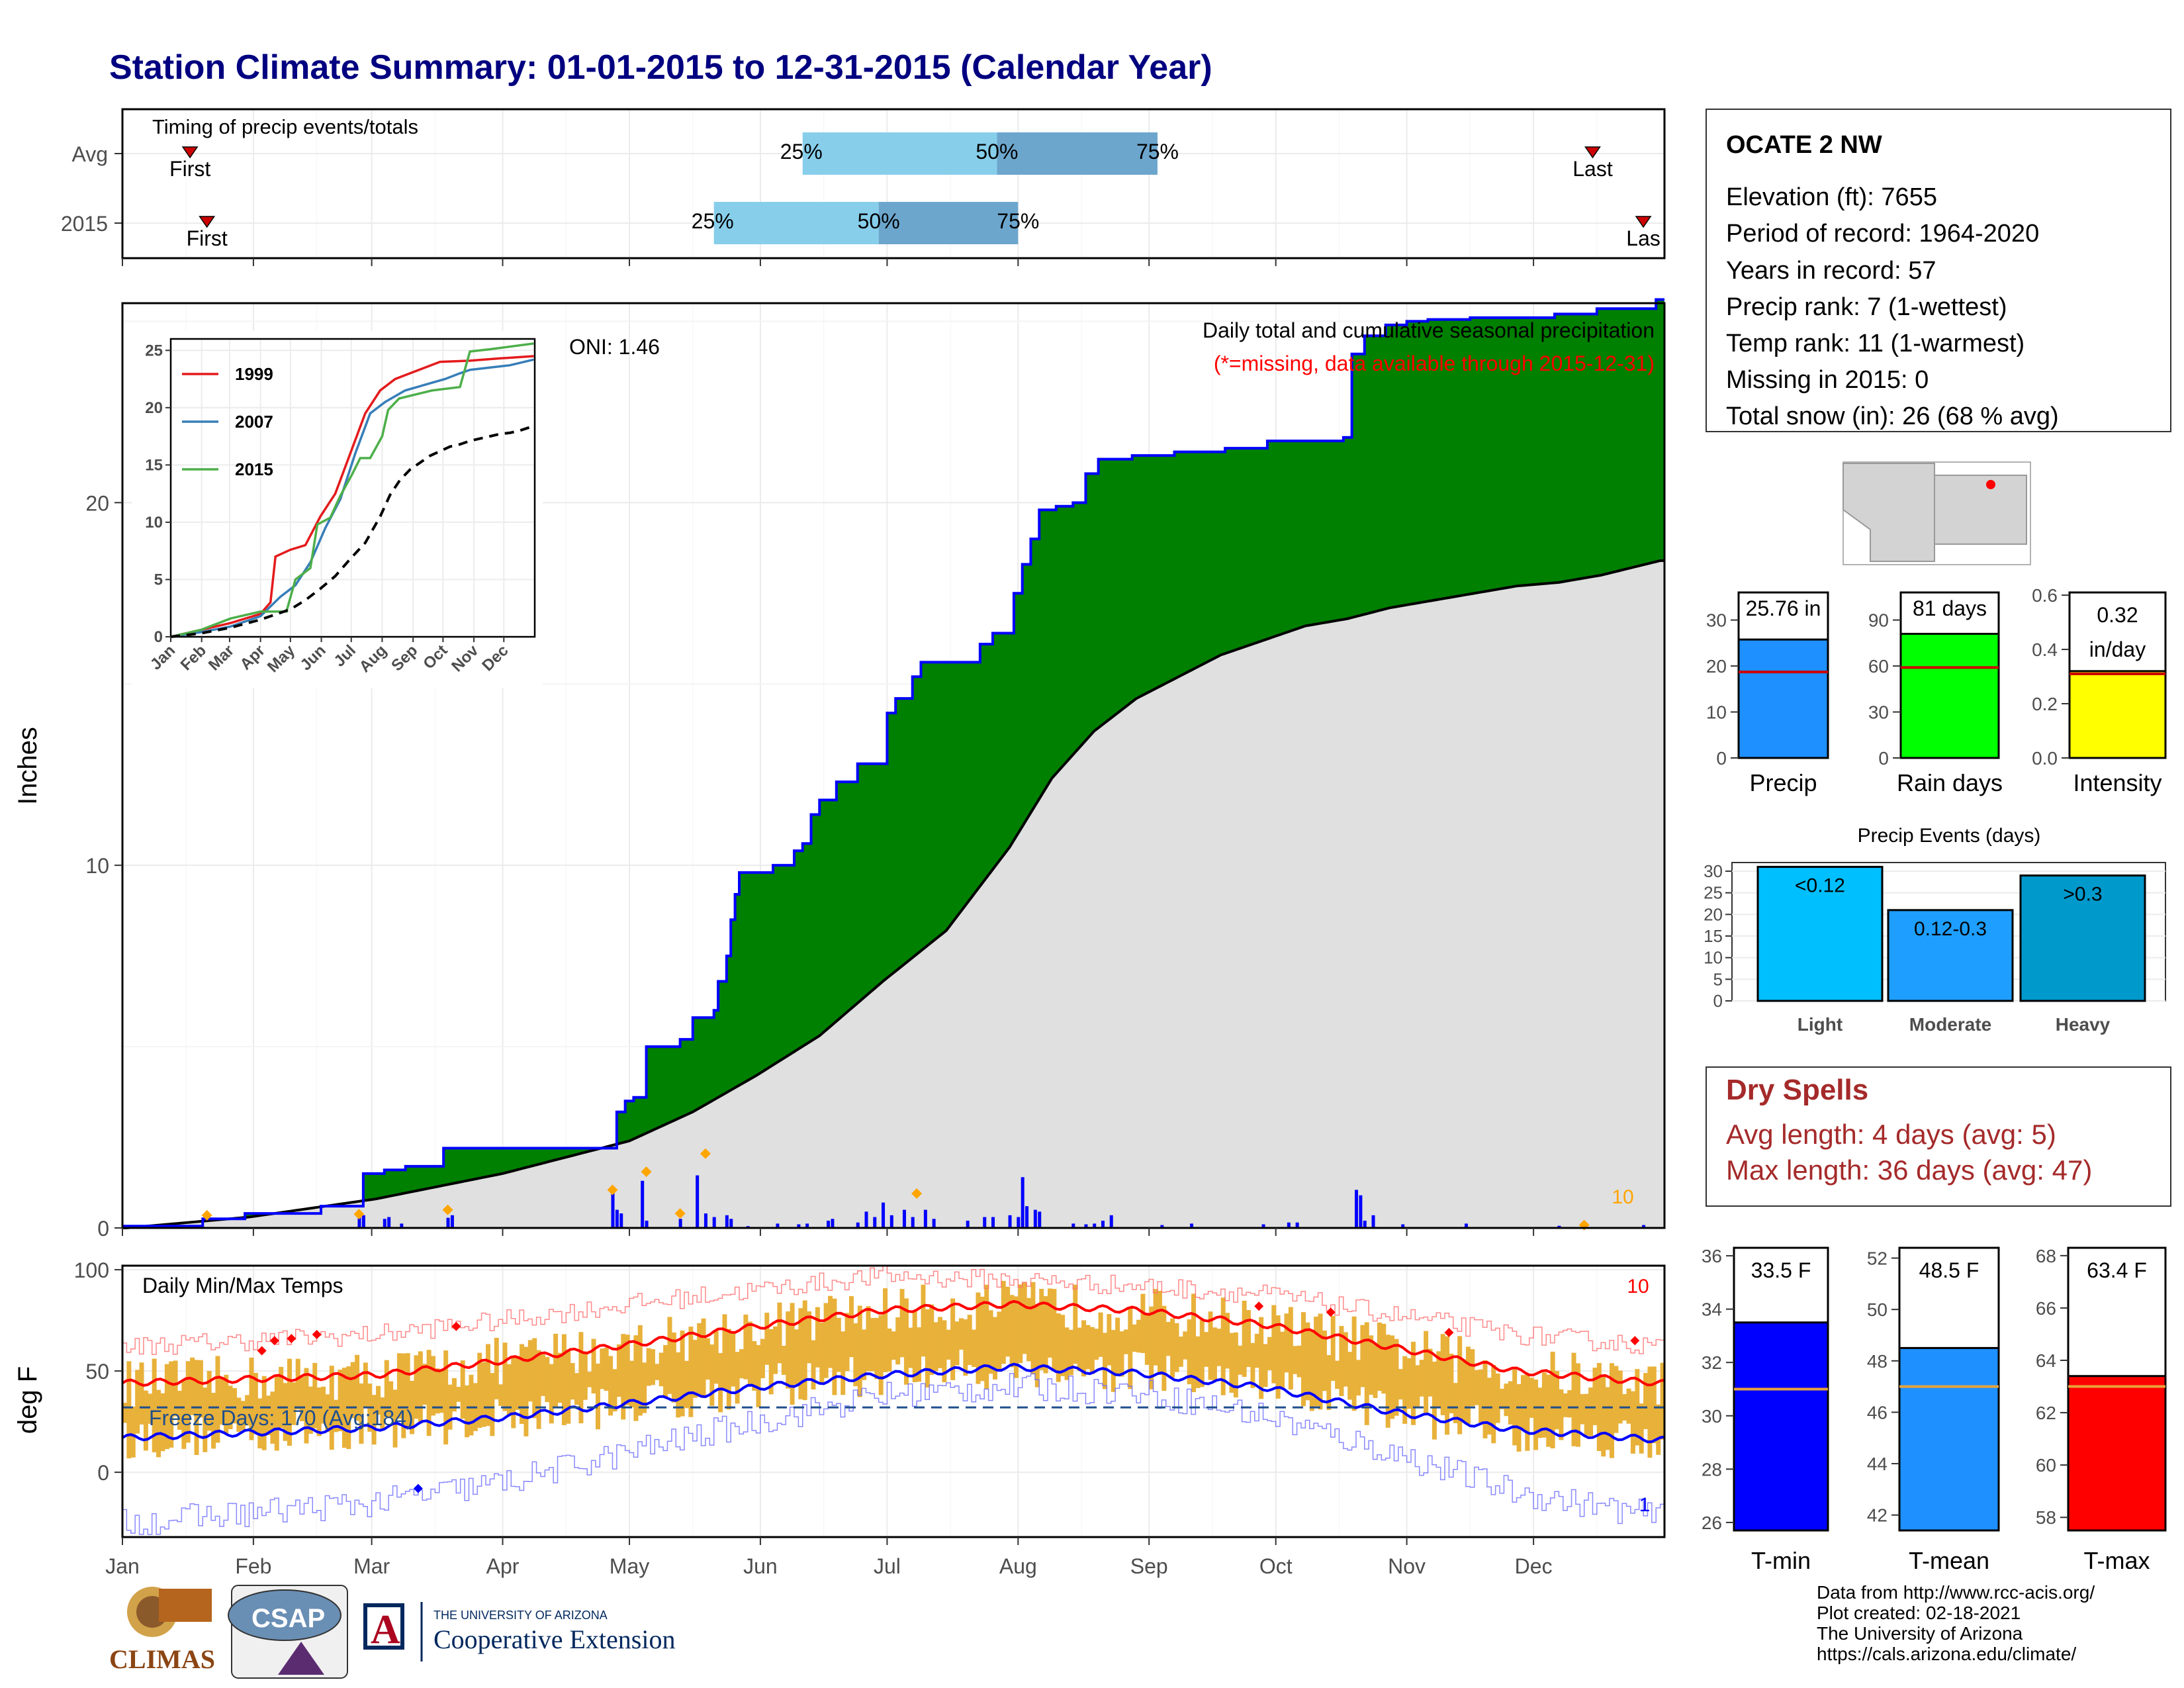  I want to click on snow-corner-label: 10, so click(1622, 1197).